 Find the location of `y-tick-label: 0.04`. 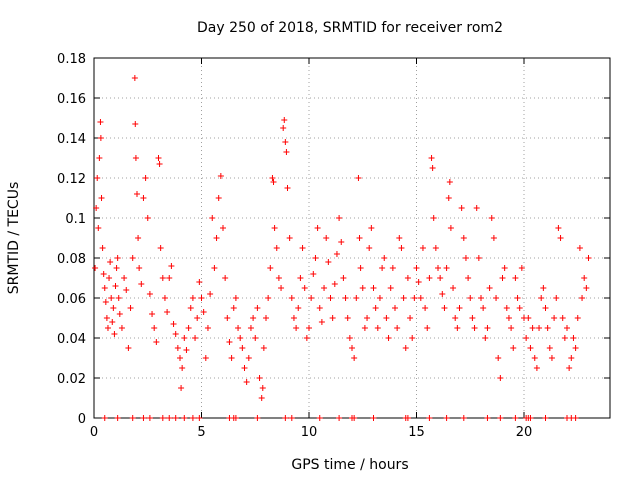

y-tick-label: 0.04 is located at coordinates (71, 339).